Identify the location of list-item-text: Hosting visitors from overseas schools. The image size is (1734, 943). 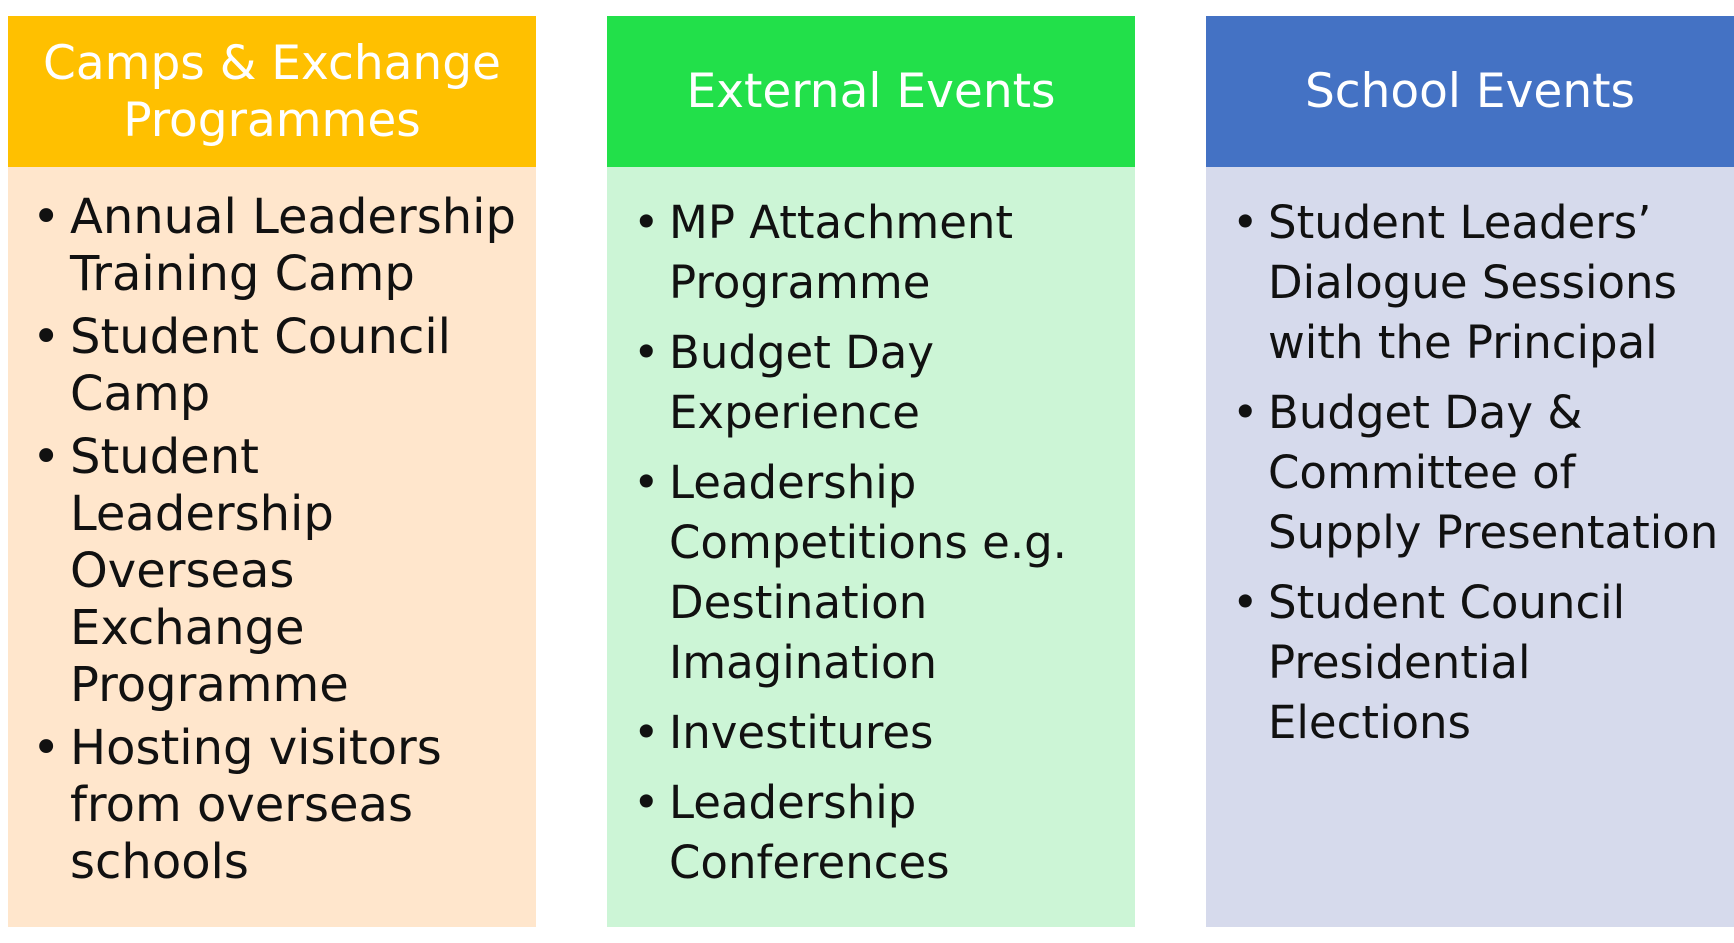
(256, 805).